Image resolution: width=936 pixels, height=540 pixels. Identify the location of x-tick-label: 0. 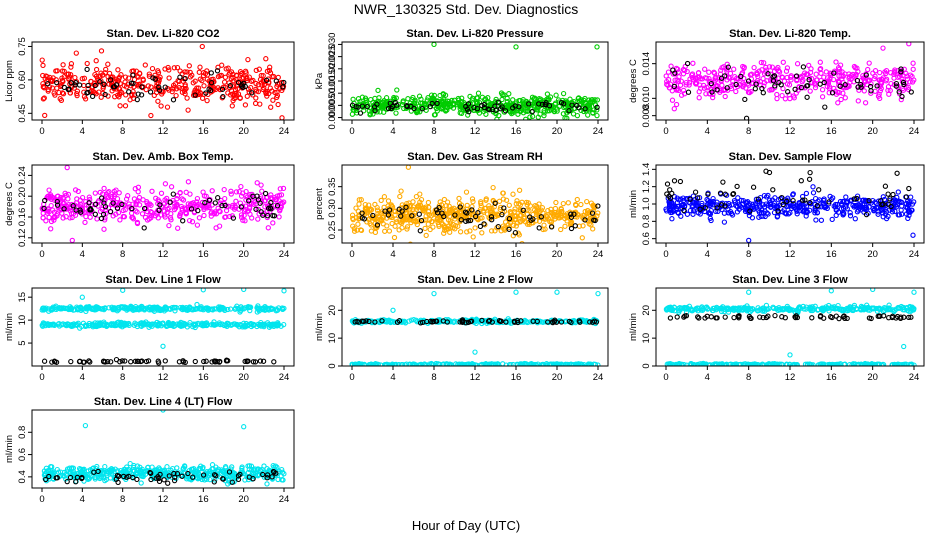
(351, 377).